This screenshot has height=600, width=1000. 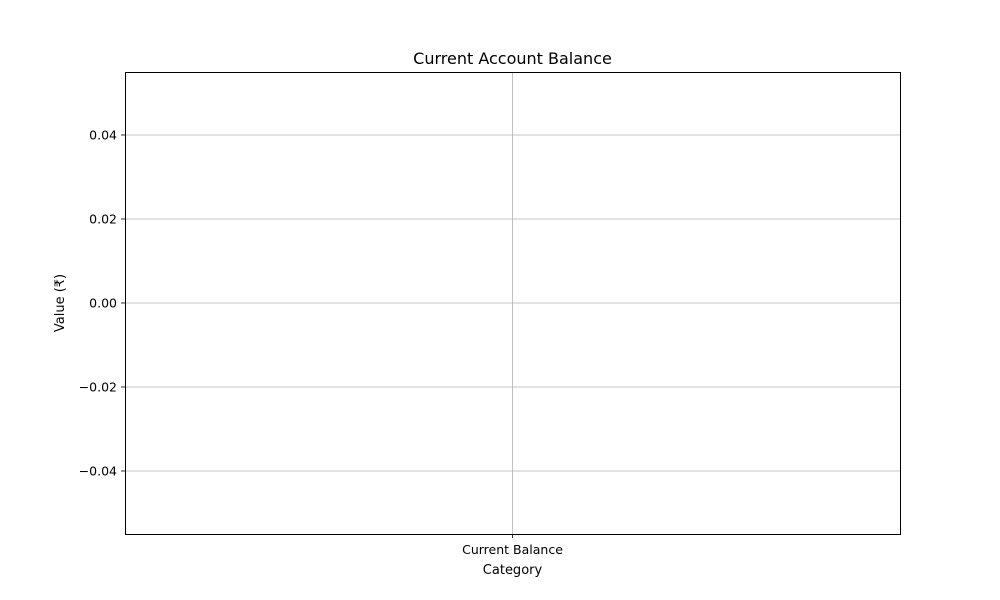 I want to click on y-axis-label: Value (₹), so click(x=60, y=303).